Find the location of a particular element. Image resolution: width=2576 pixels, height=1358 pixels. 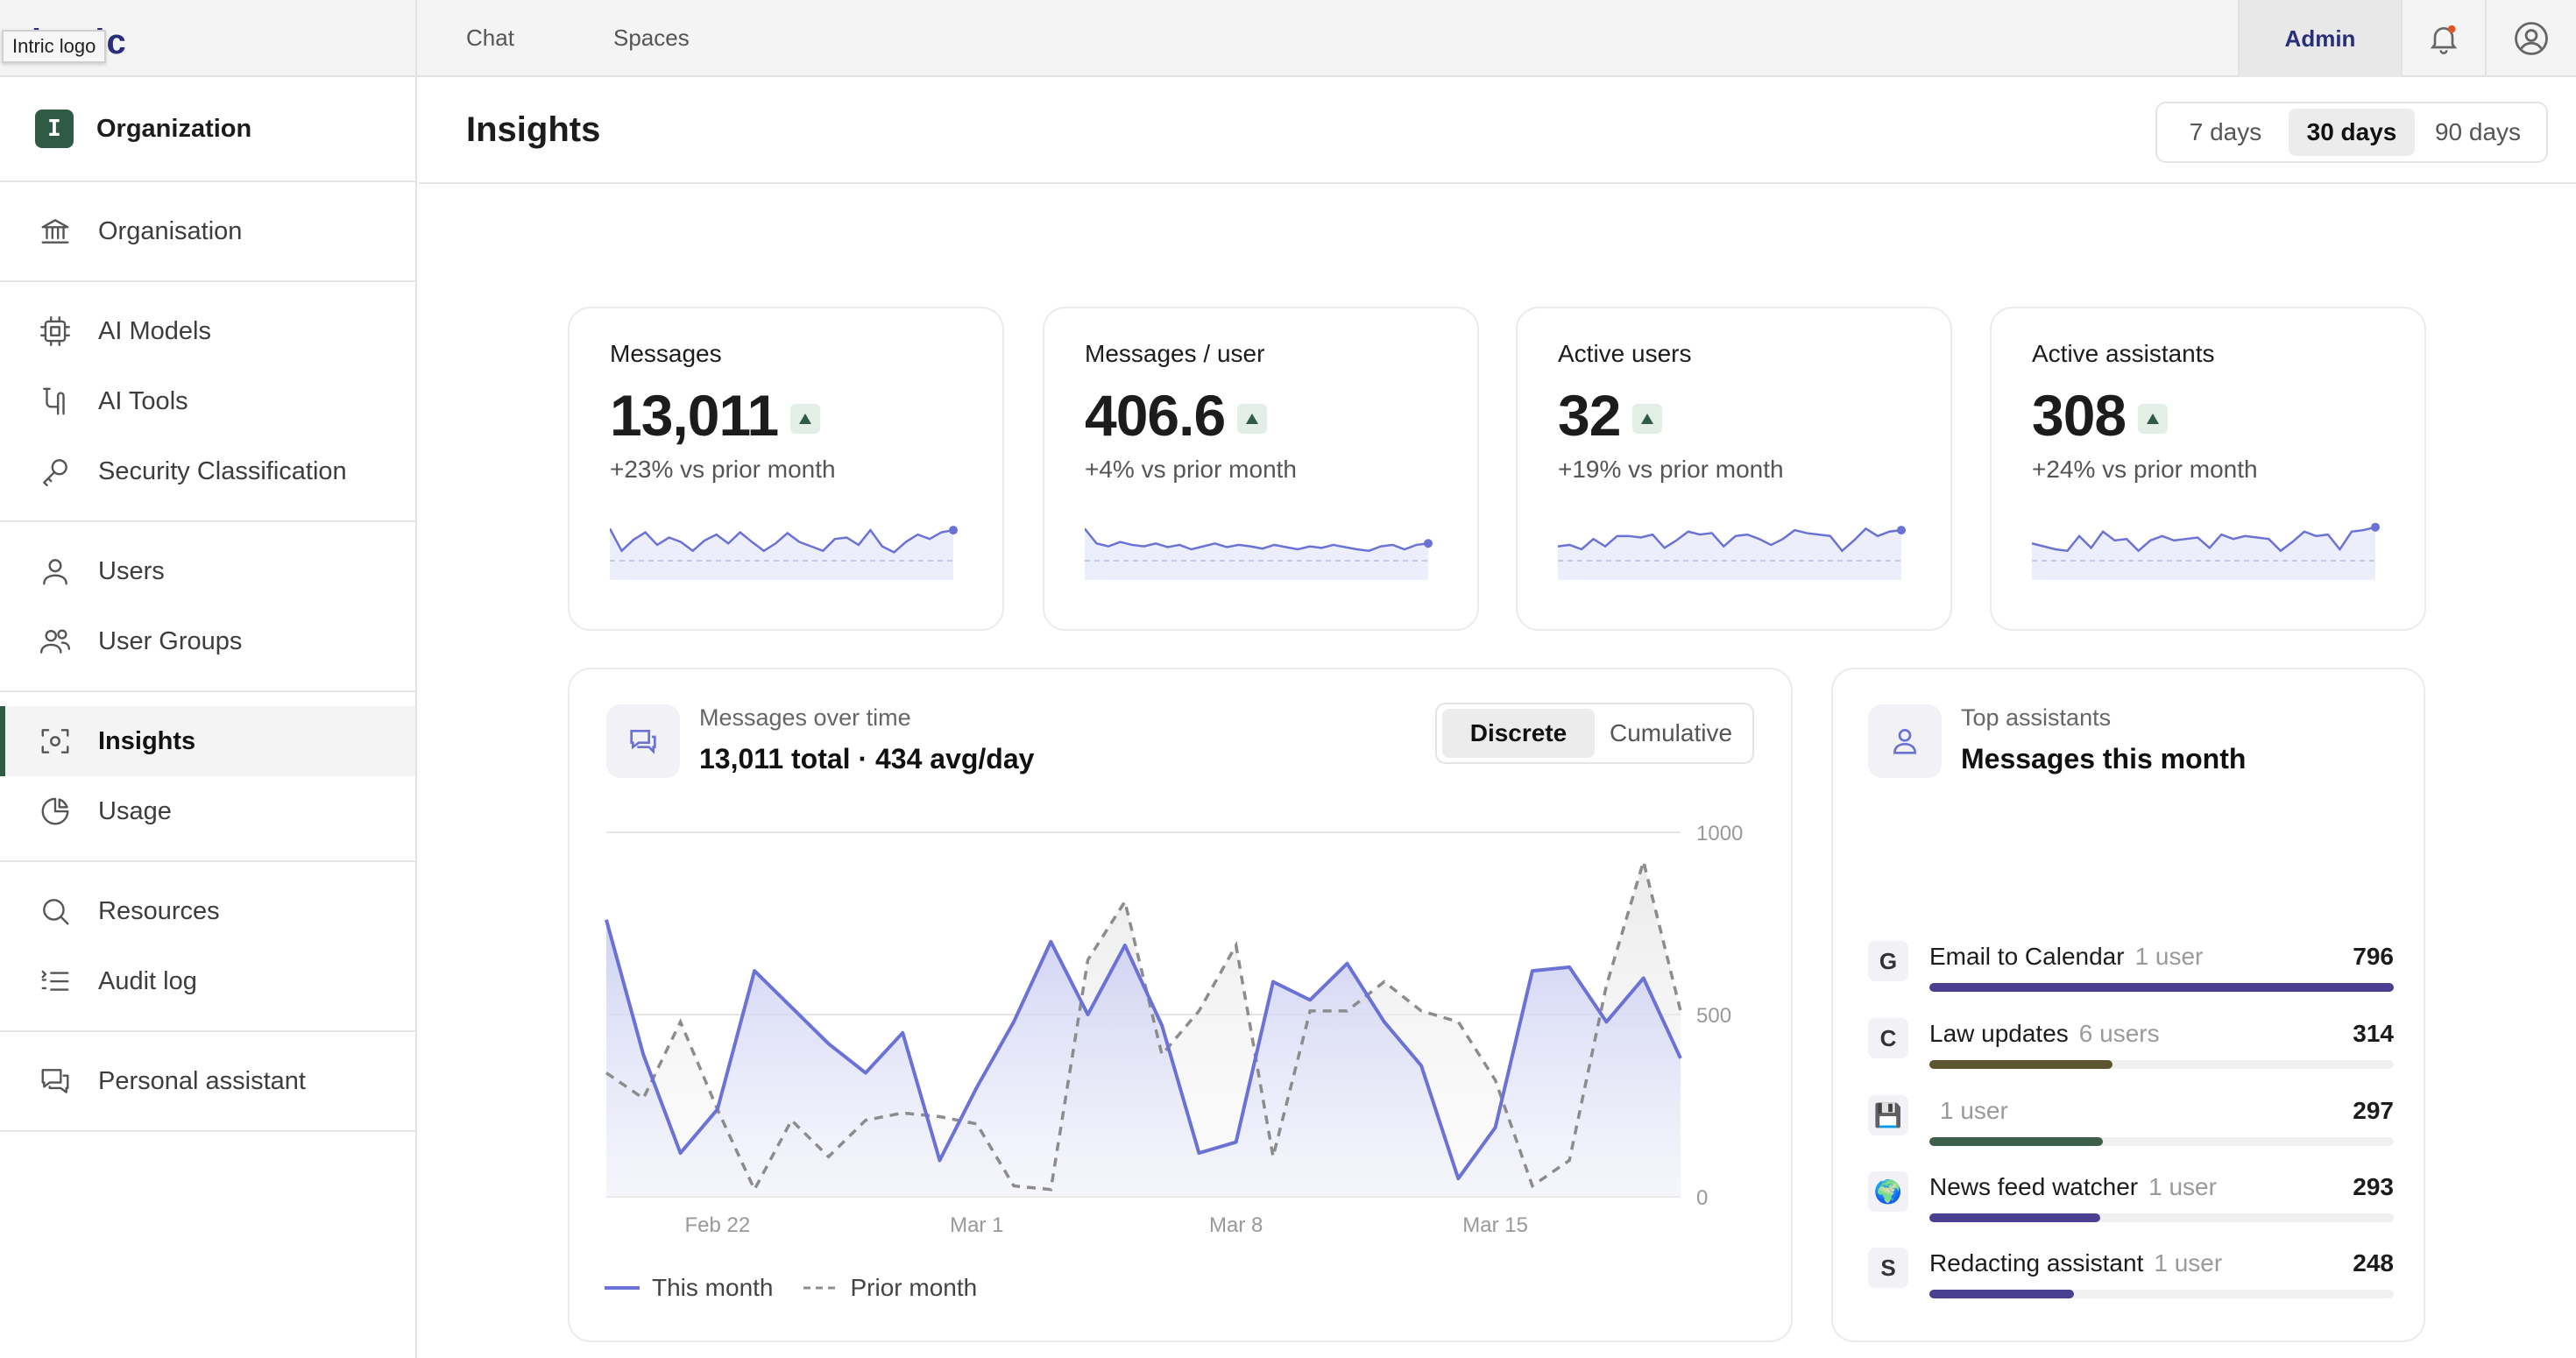

org-title: Organization is located at coordinates (174, 128).